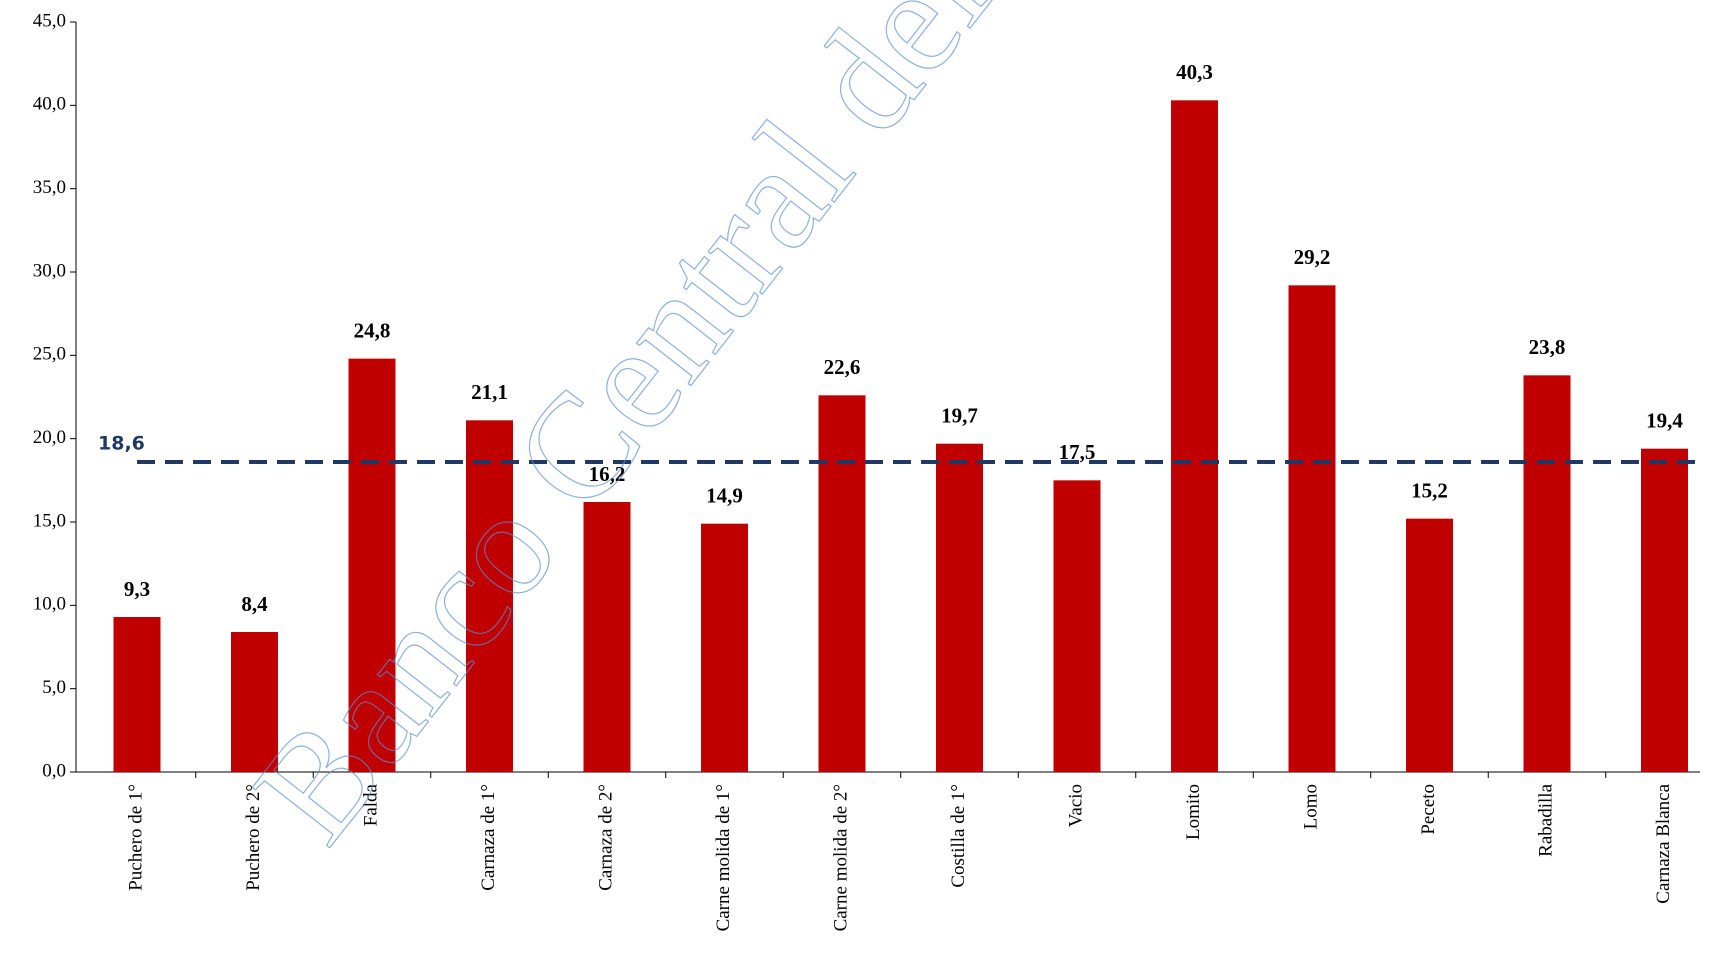 The width and height of the screenshot is (1710, 975). Describe the element at coordinates (54, 687) in the screenshot. I see `y-tick-label: 5,0` at that location.